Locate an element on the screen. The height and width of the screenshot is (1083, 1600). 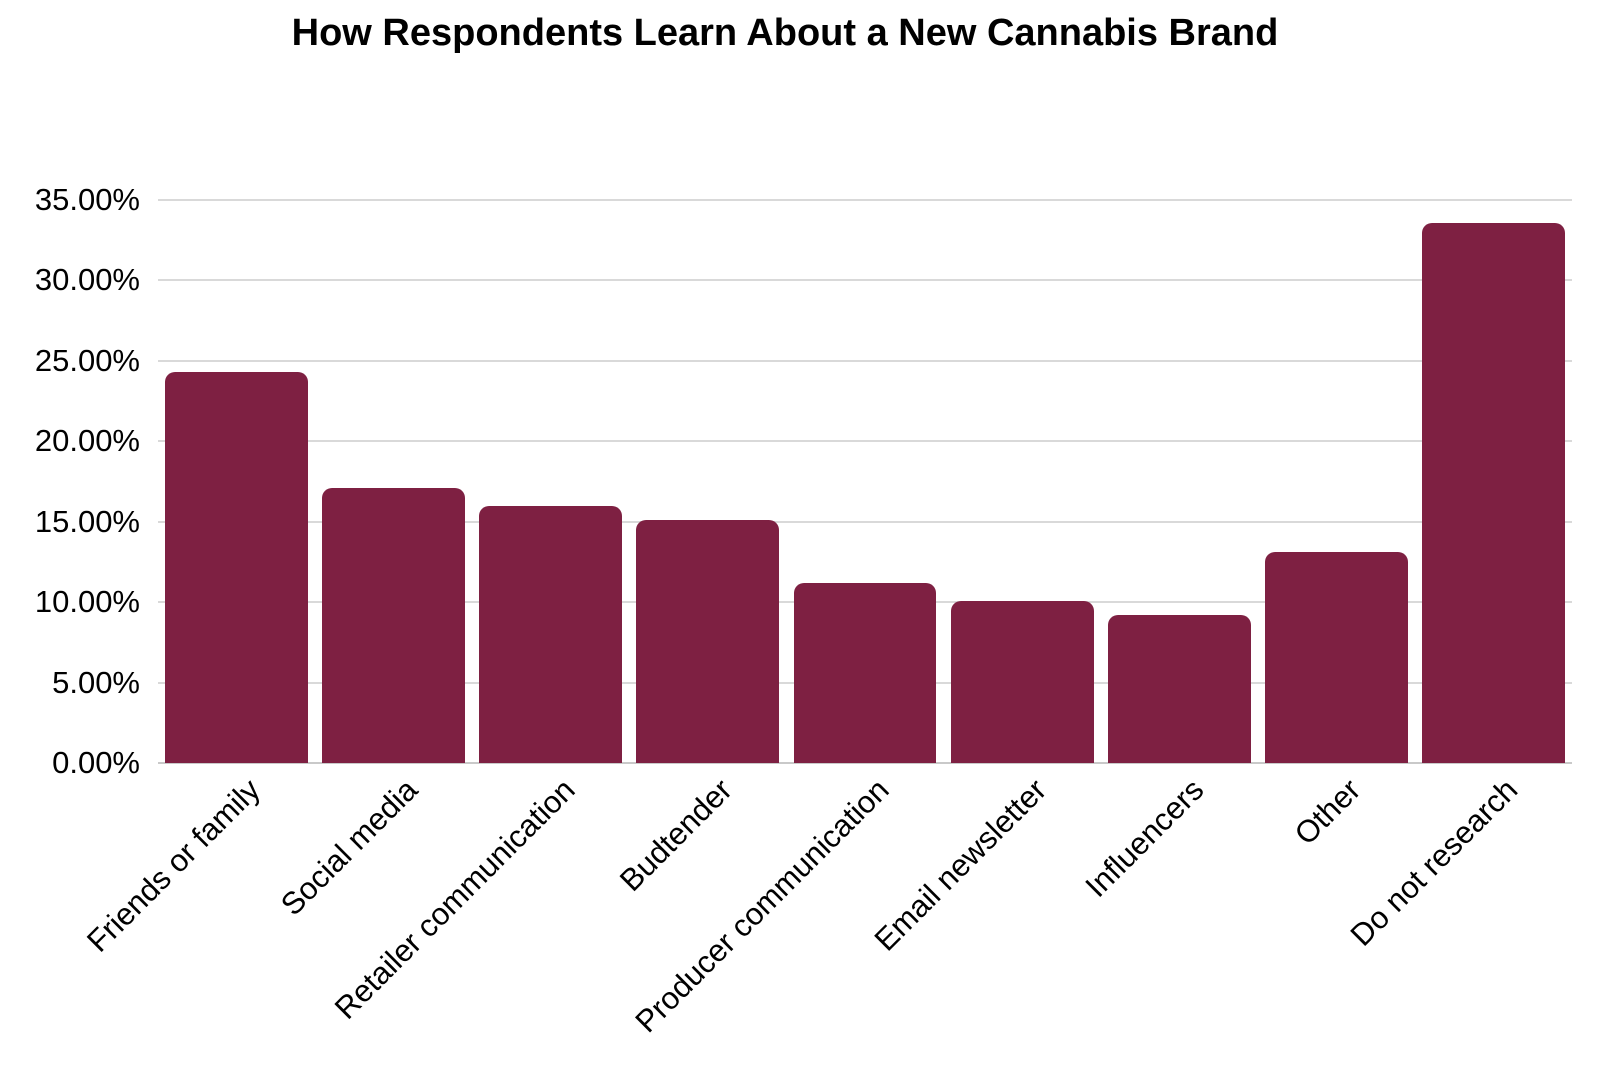
y-tick-label: 5.00% is located at coordinates (96, 682).